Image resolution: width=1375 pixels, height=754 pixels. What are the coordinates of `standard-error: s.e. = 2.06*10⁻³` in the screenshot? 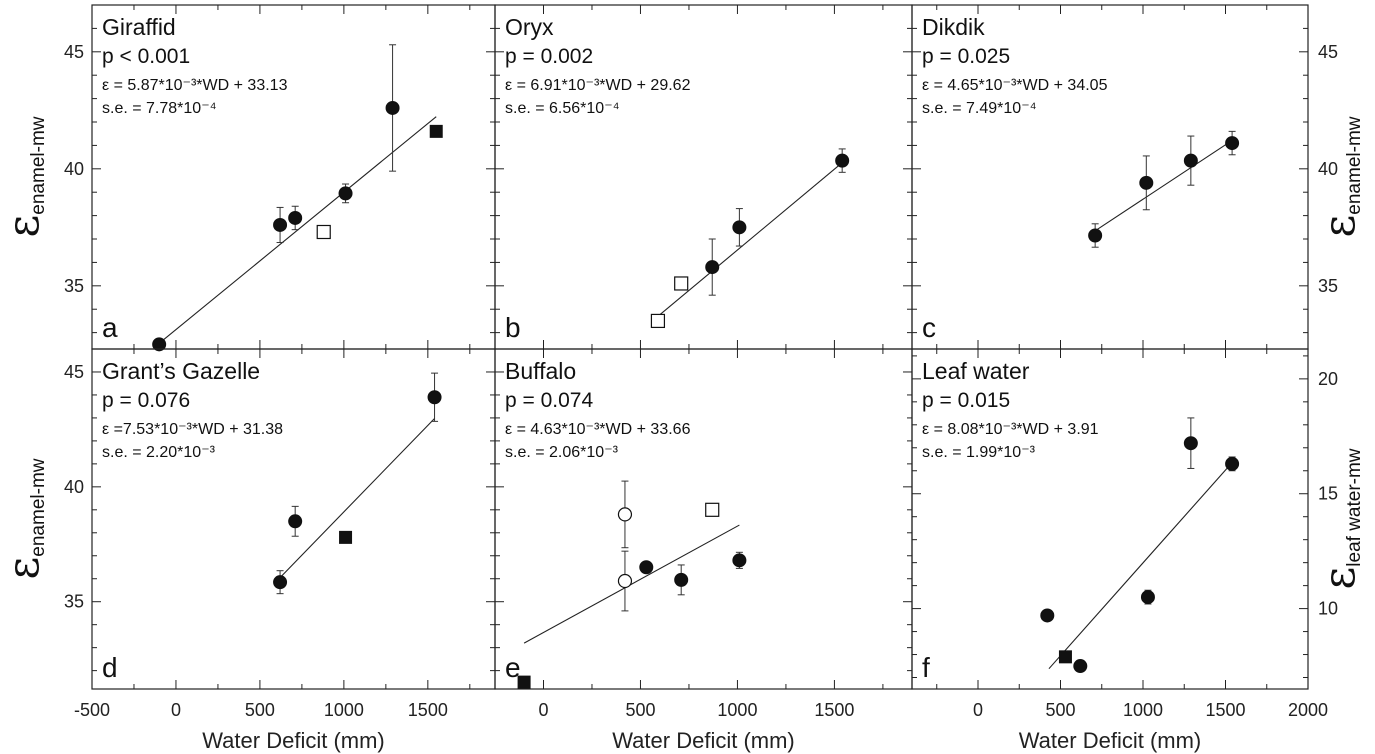 It's located at (562, 452).